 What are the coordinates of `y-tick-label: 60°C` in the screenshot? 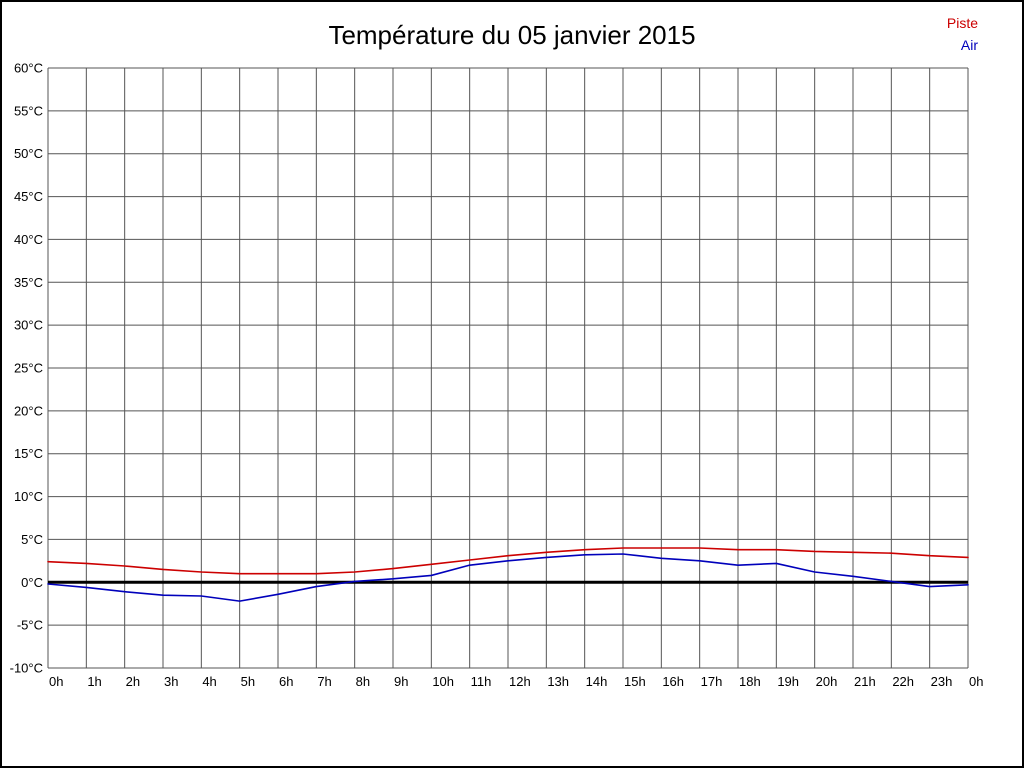 It's located at (28, 68).